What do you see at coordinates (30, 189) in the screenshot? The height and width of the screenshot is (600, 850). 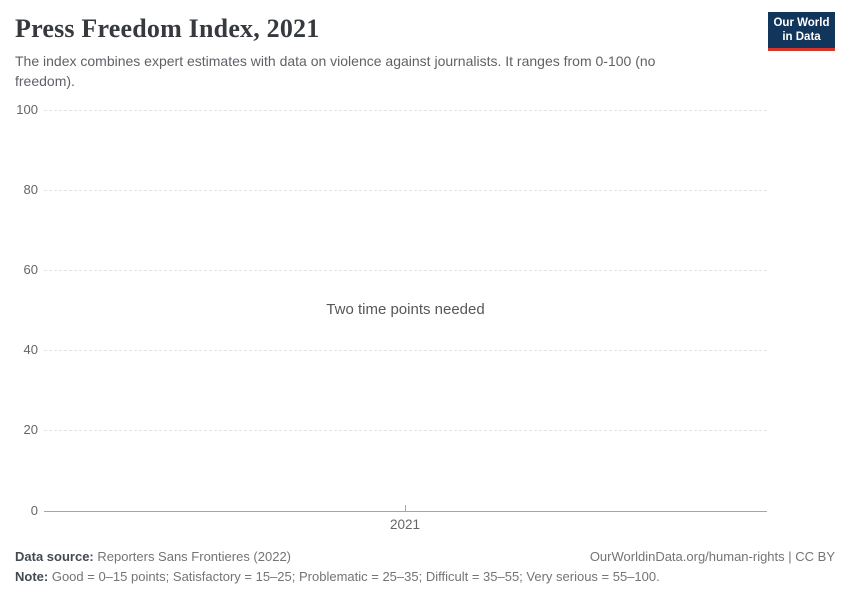 I see `ytick-label-80: 80` at bounding box center [30, 189].